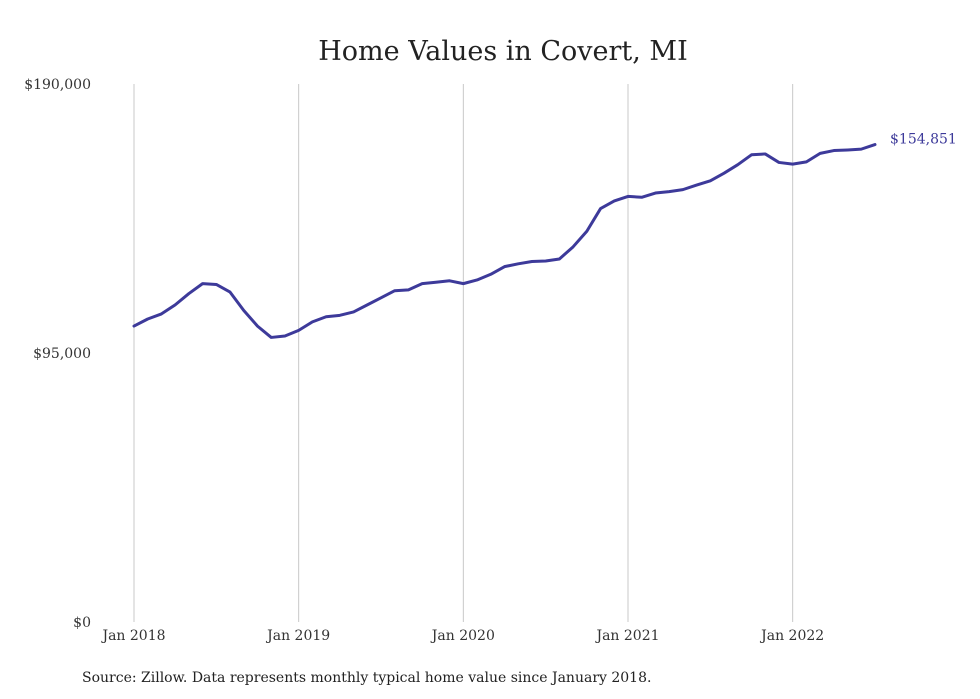 The height and width of the screenshot is (699, 980). What do you see at coordinates (297, 636) in the screenshot?
I see `x-tick-label: Jan 2019` at bounding box center [297, 636].